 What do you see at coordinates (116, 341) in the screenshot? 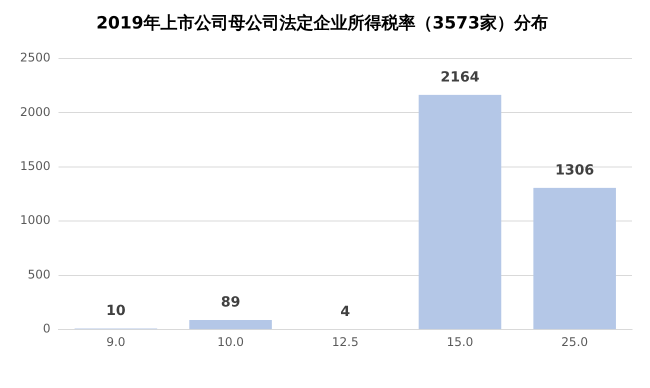
I see `x-tick-label: 9.0` at bounding box center [116, 341].